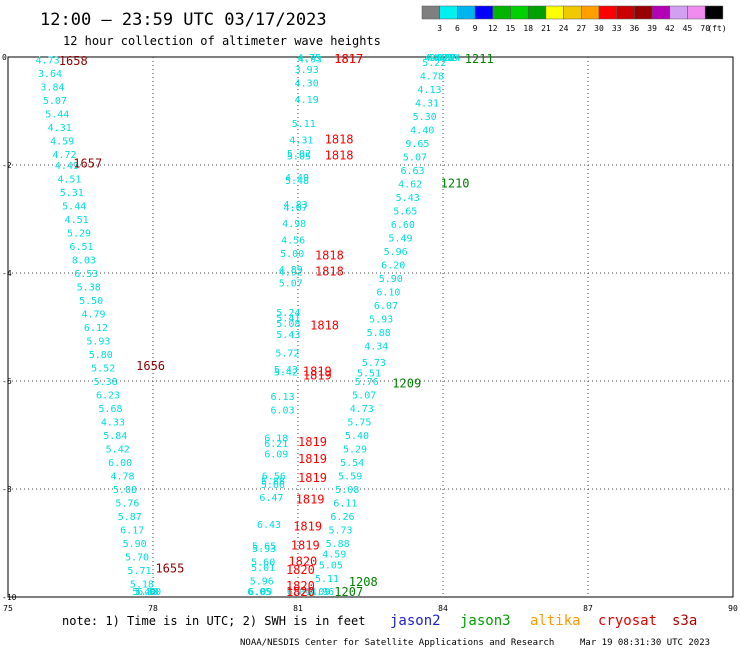 Image resolution: width=740 pixels, height=650 pixels. What do you see at coordinates (7, 165) in the screenshot?
I see `y-tick-label: -2` at bounding box center [7, 165].